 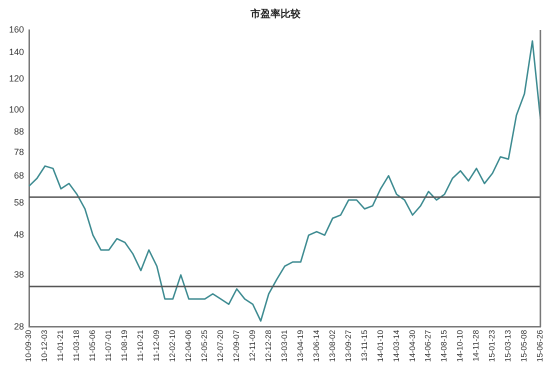 What do you see at coordinates (61, 345) in the screenshot?
I see `x-tick-label: 11-01-21` at bounding box center [61, 345].